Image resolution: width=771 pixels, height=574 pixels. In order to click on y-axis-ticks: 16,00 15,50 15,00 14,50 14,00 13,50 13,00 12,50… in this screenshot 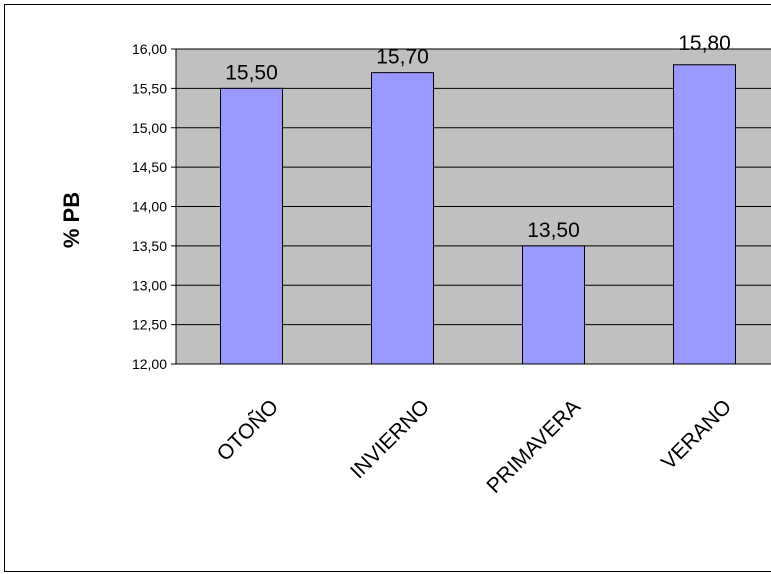, I will do `click(154, 206)`.